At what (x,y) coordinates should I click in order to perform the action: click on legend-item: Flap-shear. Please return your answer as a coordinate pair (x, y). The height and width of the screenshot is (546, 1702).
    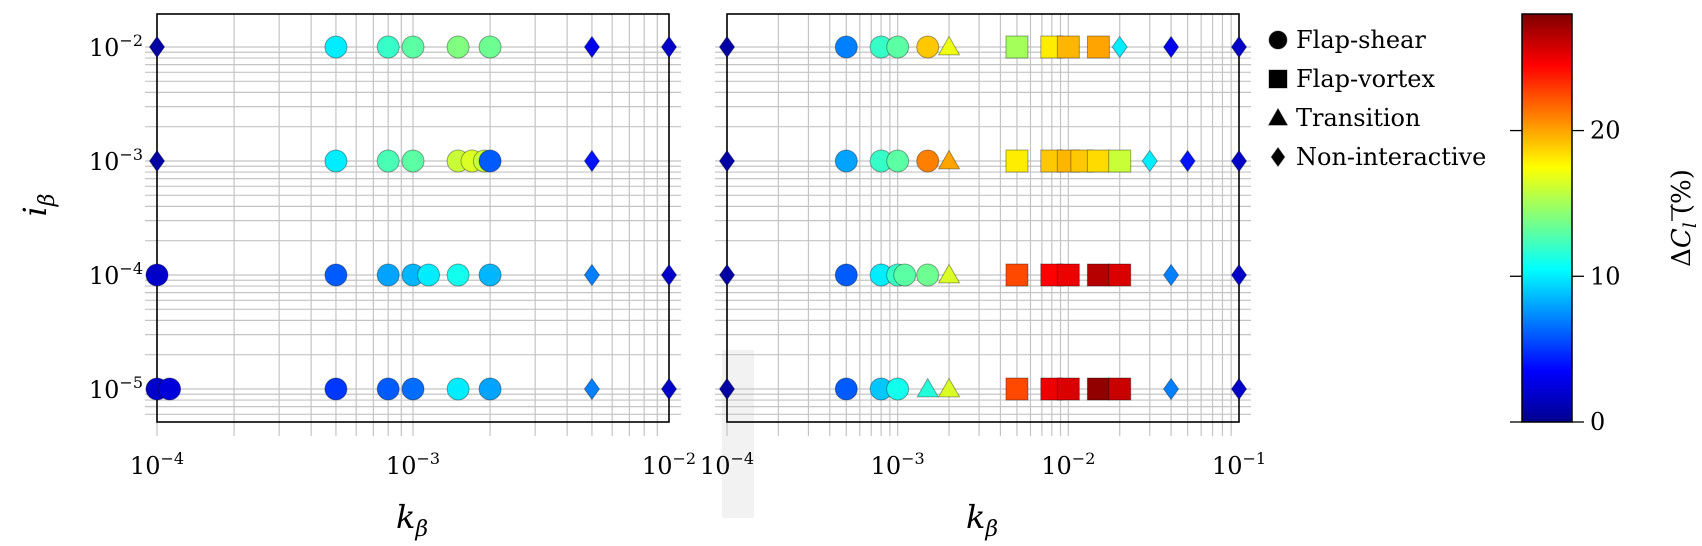
    Looking at the image, I should click on (1347, 40).